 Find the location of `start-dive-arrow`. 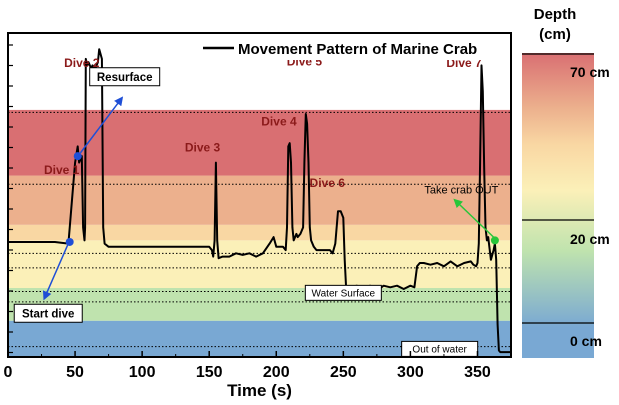

start-dive-arrow is located at coordinates (56, 270).